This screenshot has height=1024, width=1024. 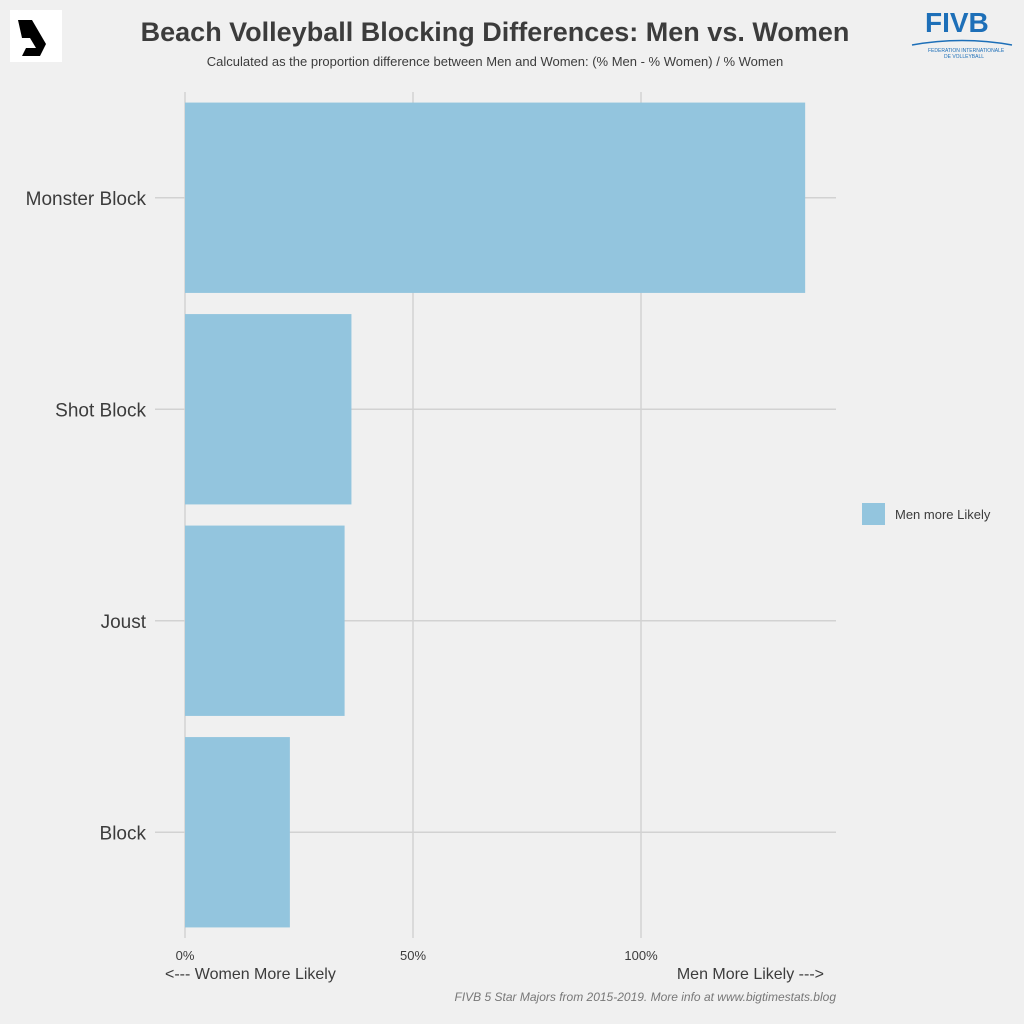 What do you see at coordinates (32, 38) in the screenshot?
I see `s-logo-icon` at bounding box center [32, 38].